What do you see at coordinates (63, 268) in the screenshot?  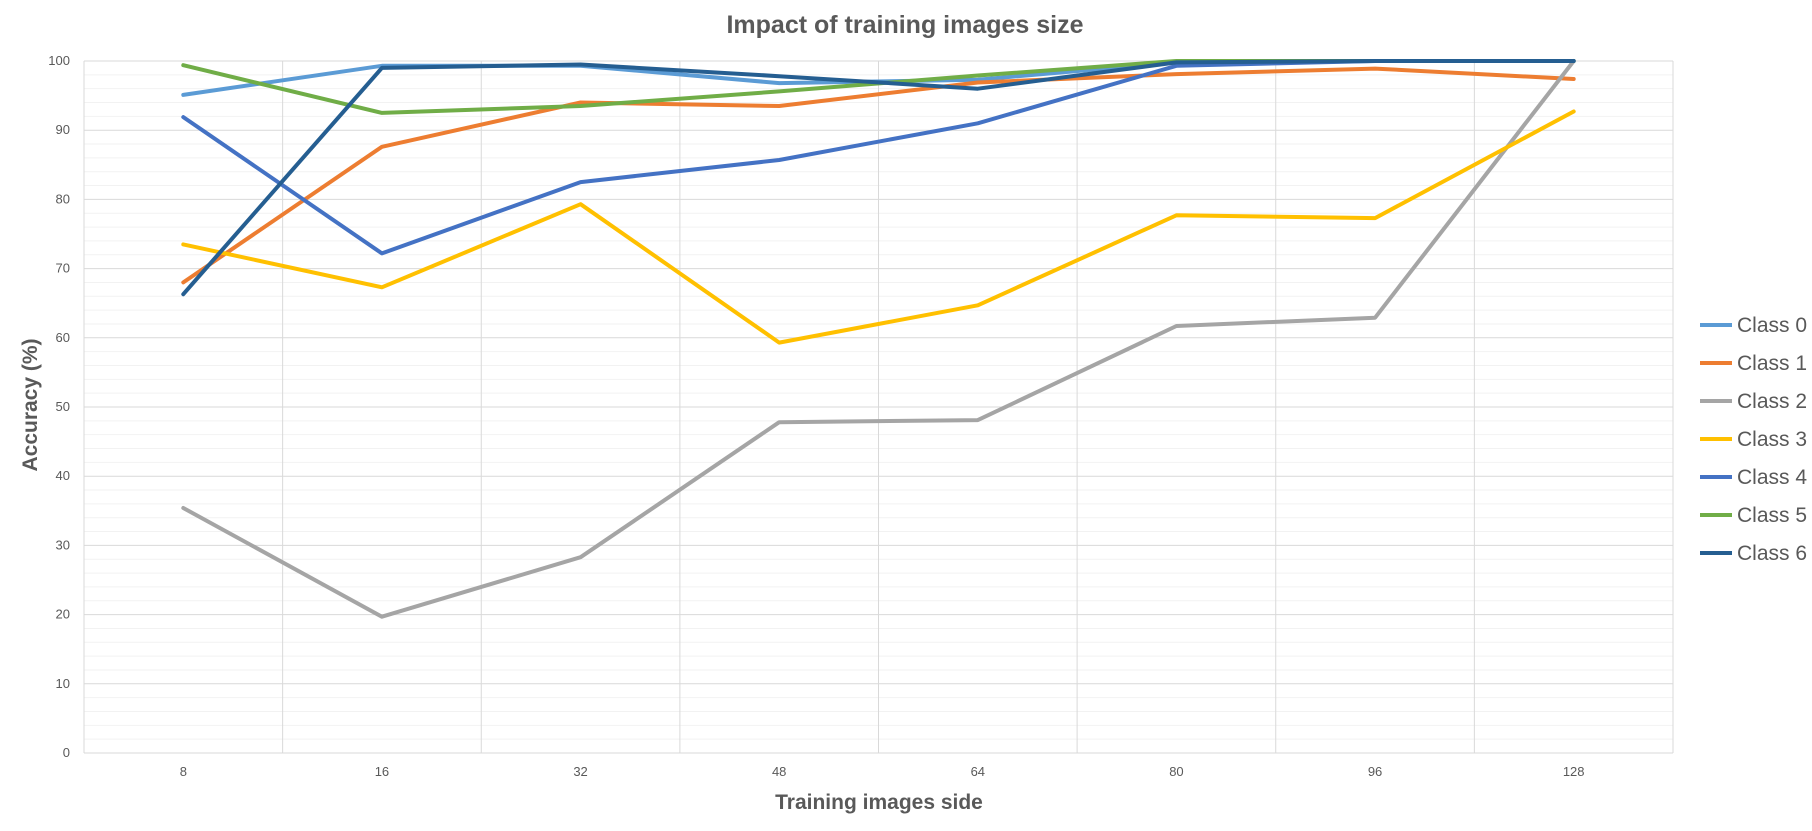 I see `y-tick-label: 70` at bounding box center [63, 268].